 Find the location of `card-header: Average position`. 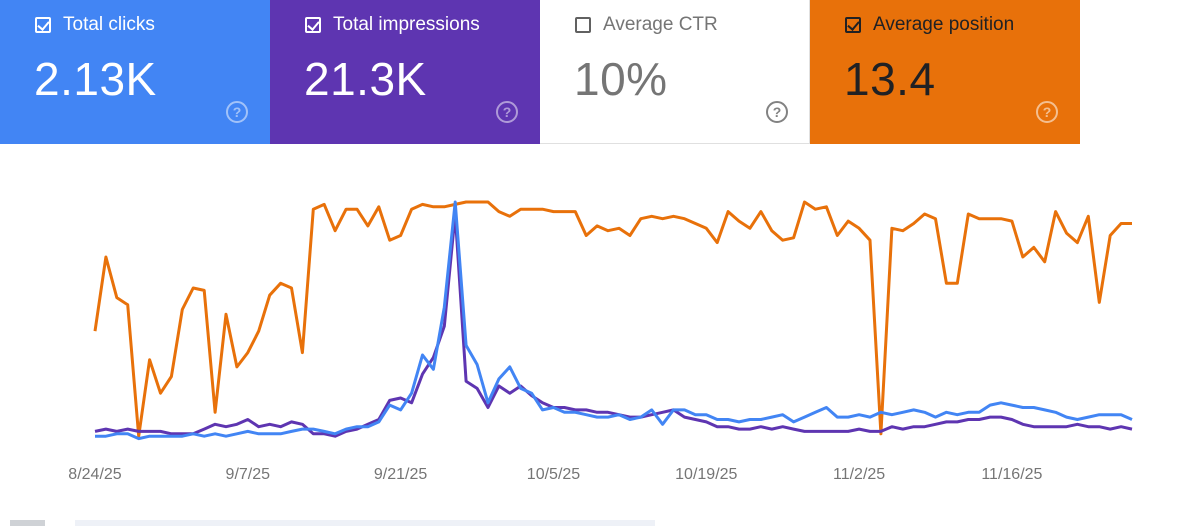

card-header: Average position is located at coordinates (929, 25).